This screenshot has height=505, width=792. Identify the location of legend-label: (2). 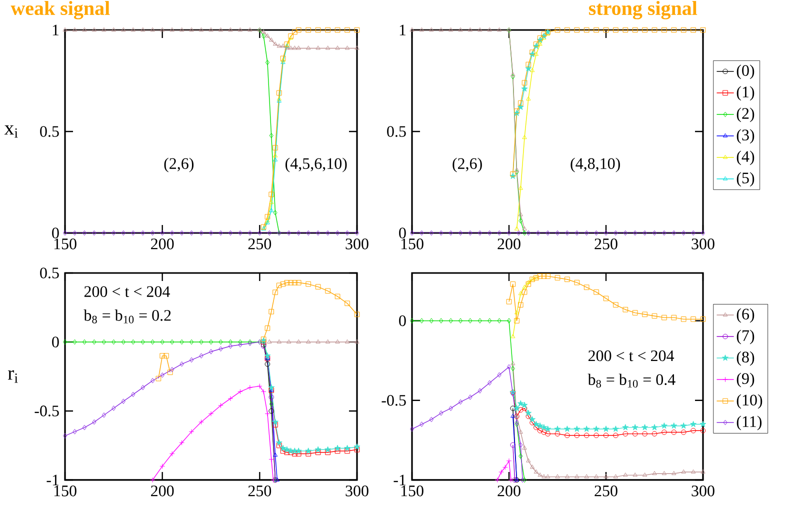
(745, 115).